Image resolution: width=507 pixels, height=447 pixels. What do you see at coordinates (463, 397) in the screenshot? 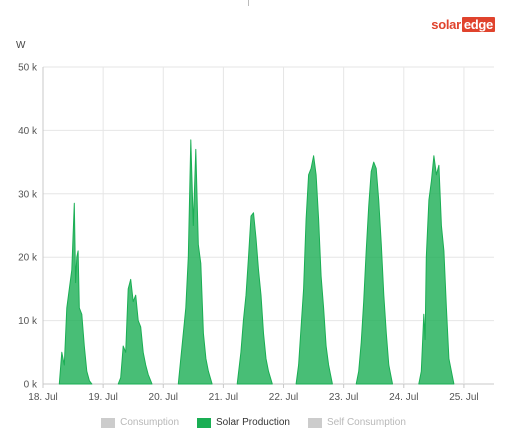
I see `x-tick-label: 25. Jul` at bounding box center [463, 397].